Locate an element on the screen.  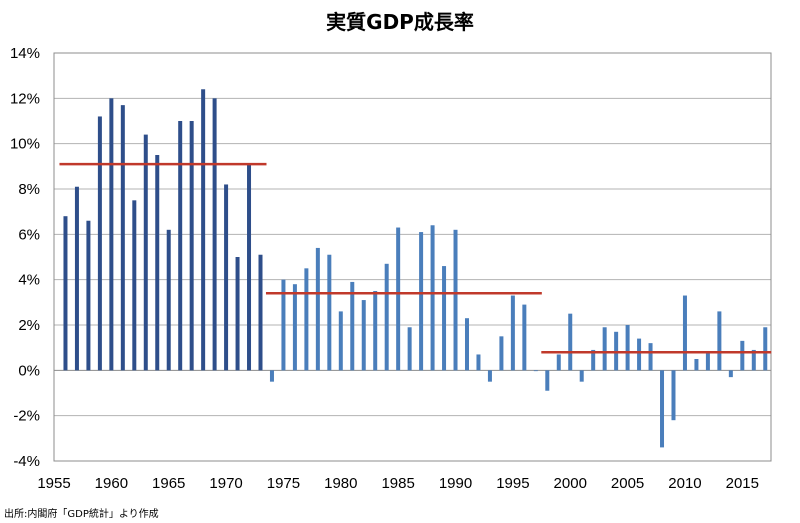
y-tick-label: -4% is located at coordinates (26, 461).